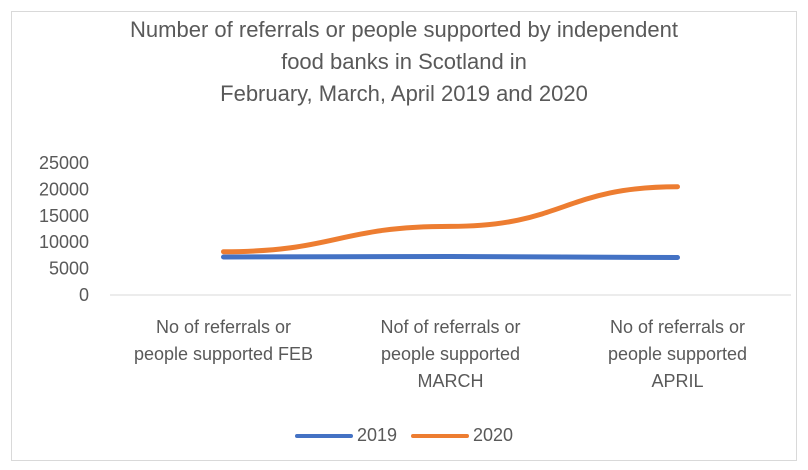  What do you see at coordinates (450, 327) in the screenshot?
I see `x-tick-label-line: Nof of referrals or` at bounding box center [450, 327].